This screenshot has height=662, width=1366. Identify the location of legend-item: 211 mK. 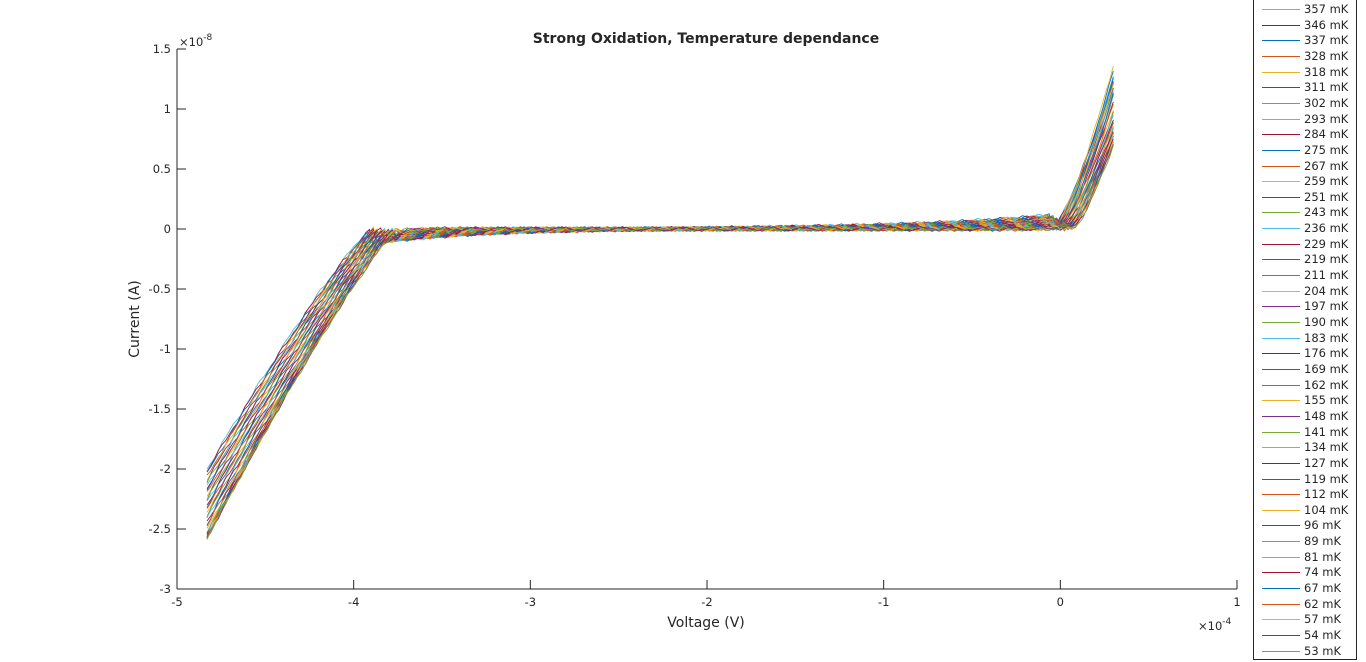
(1305, 275).